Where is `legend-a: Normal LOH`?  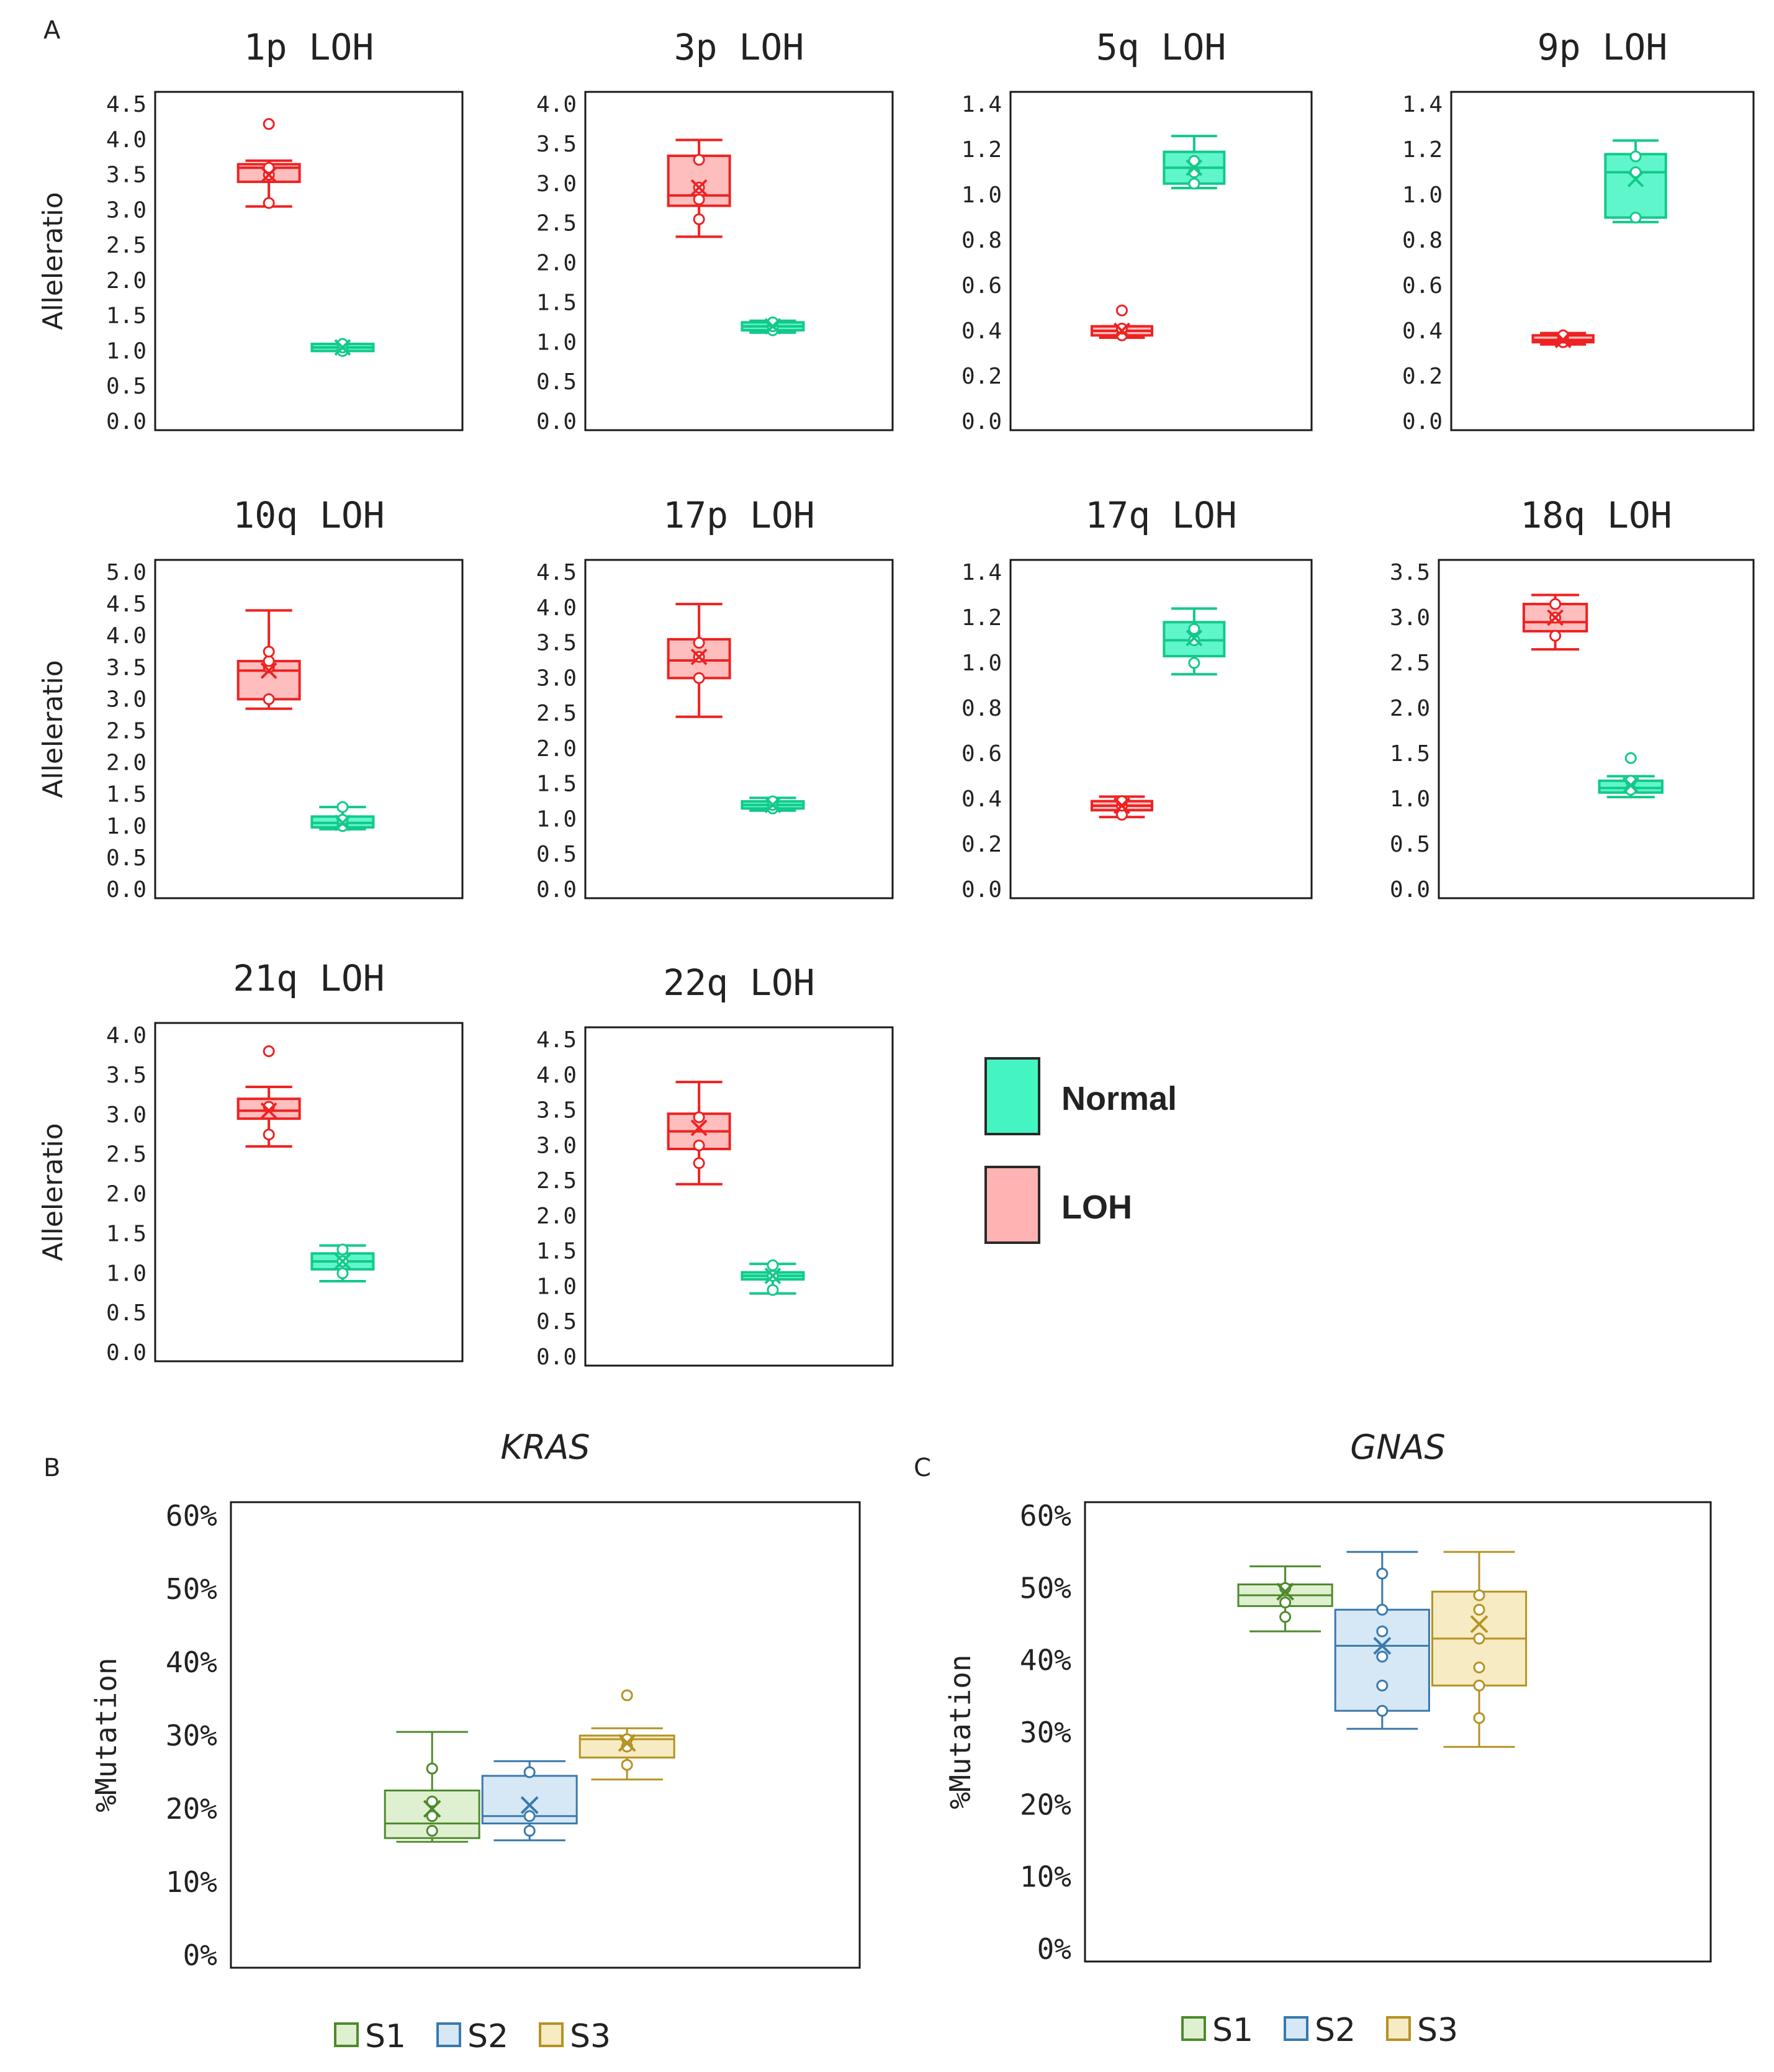 legend-a: Normal LOH is located at coordinates (1080, 1150).